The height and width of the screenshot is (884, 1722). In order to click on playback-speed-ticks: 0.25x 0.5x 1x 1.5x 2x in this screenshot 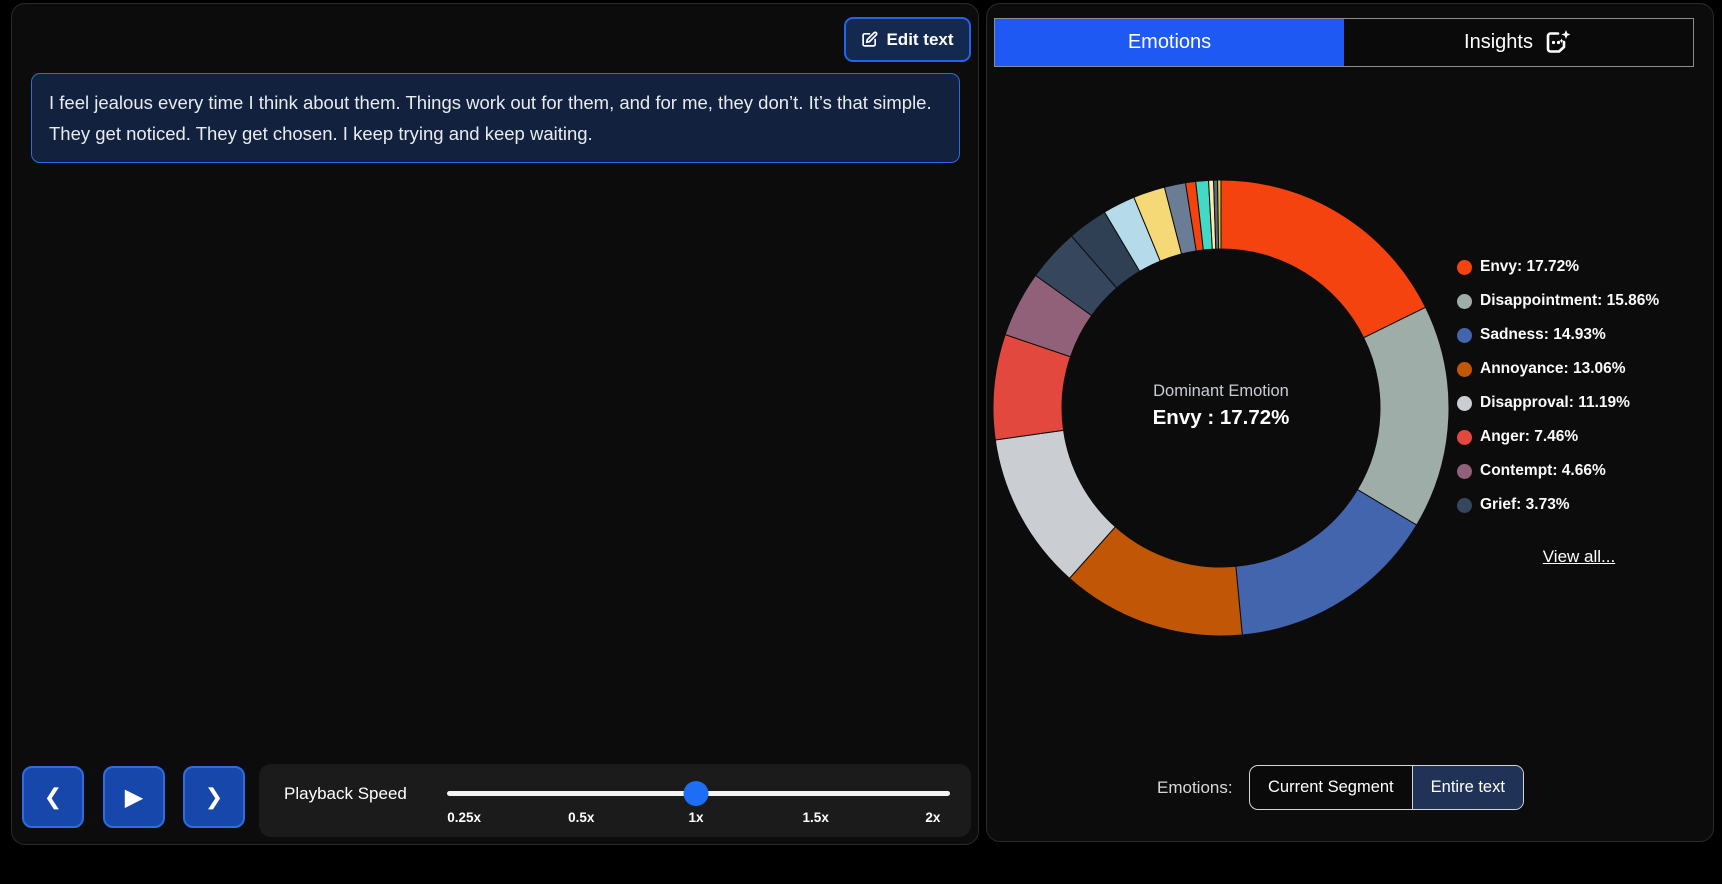, I will do `click(698, 819)`.